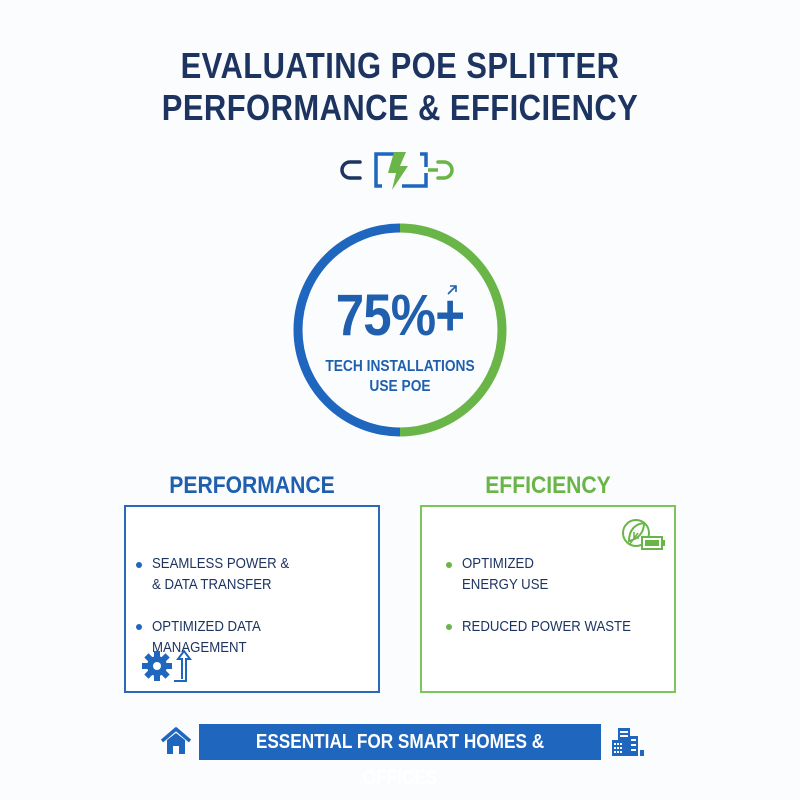  Describe the element at coordinates (206, 637) in the screenshot. I see `performance-item-2: OPTIMIZED DATA MANAGEMENT` at that location.